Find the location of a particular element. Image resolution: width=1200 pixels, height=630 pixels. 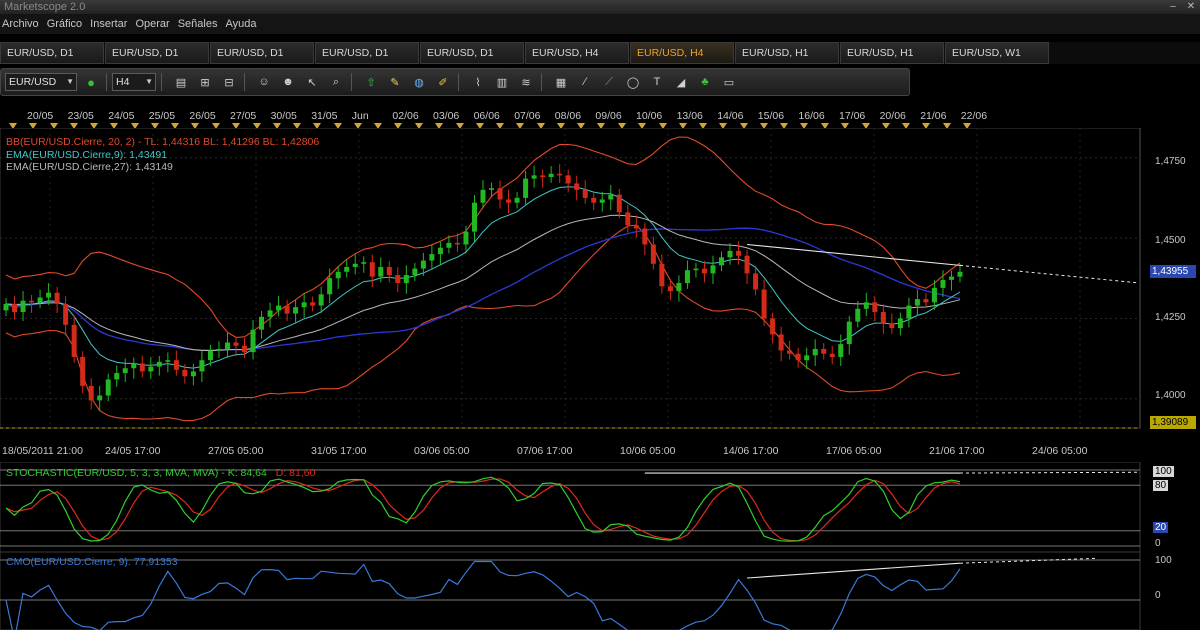

menu-senales: Señales is located at coordinates (197, 24).